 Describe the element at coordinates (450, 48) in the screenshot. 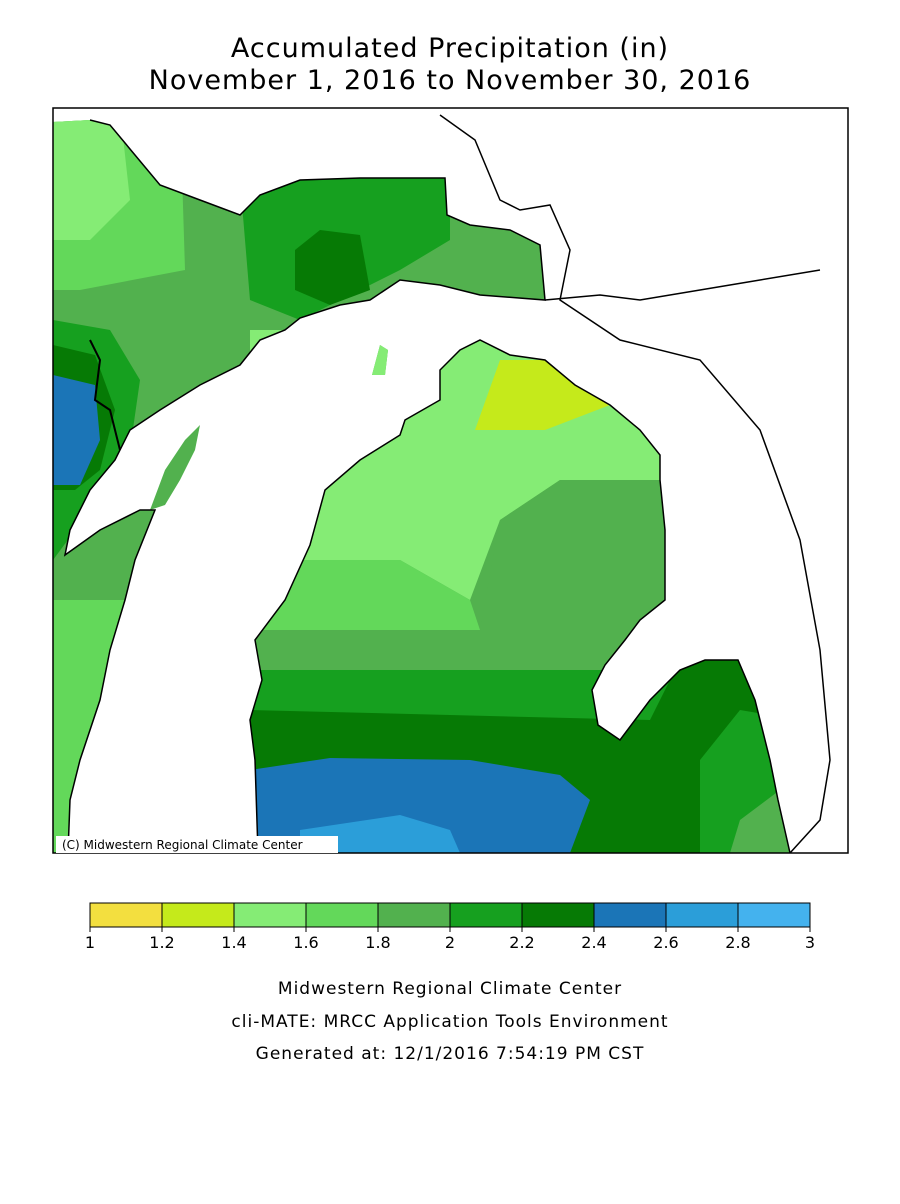

I see `title-line: Accumulated Precipitation (in)` at that location.